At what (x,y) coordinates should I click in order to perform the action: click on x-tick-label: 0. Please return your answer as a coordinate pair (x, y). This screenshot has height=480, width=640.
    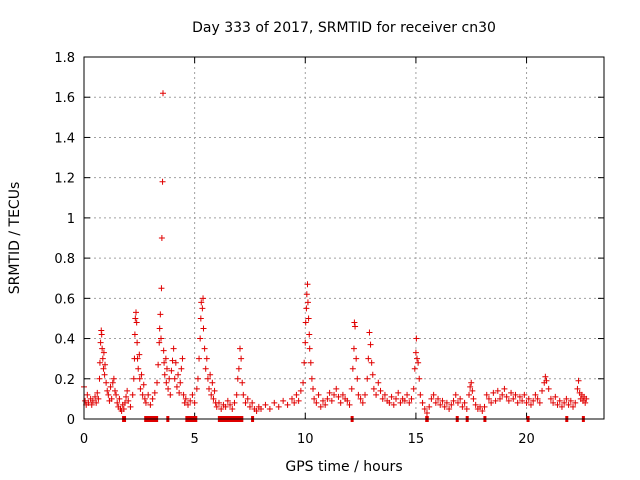
    Looking at the image, I should click on (84, 439).